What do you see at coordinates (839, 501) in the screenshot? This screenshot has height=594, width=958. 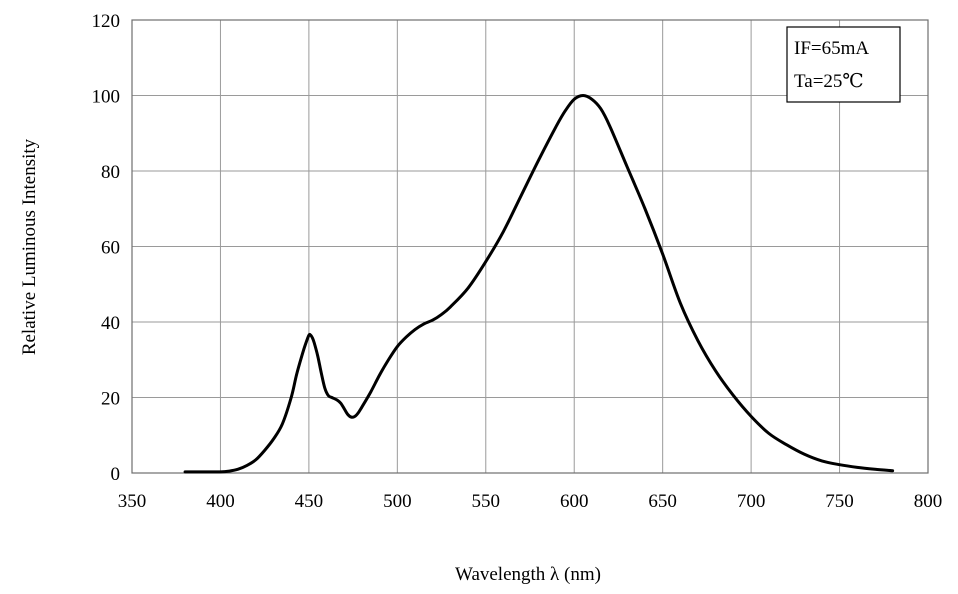 I see `x-tick-label: 750` at bounding box center [839, 501].